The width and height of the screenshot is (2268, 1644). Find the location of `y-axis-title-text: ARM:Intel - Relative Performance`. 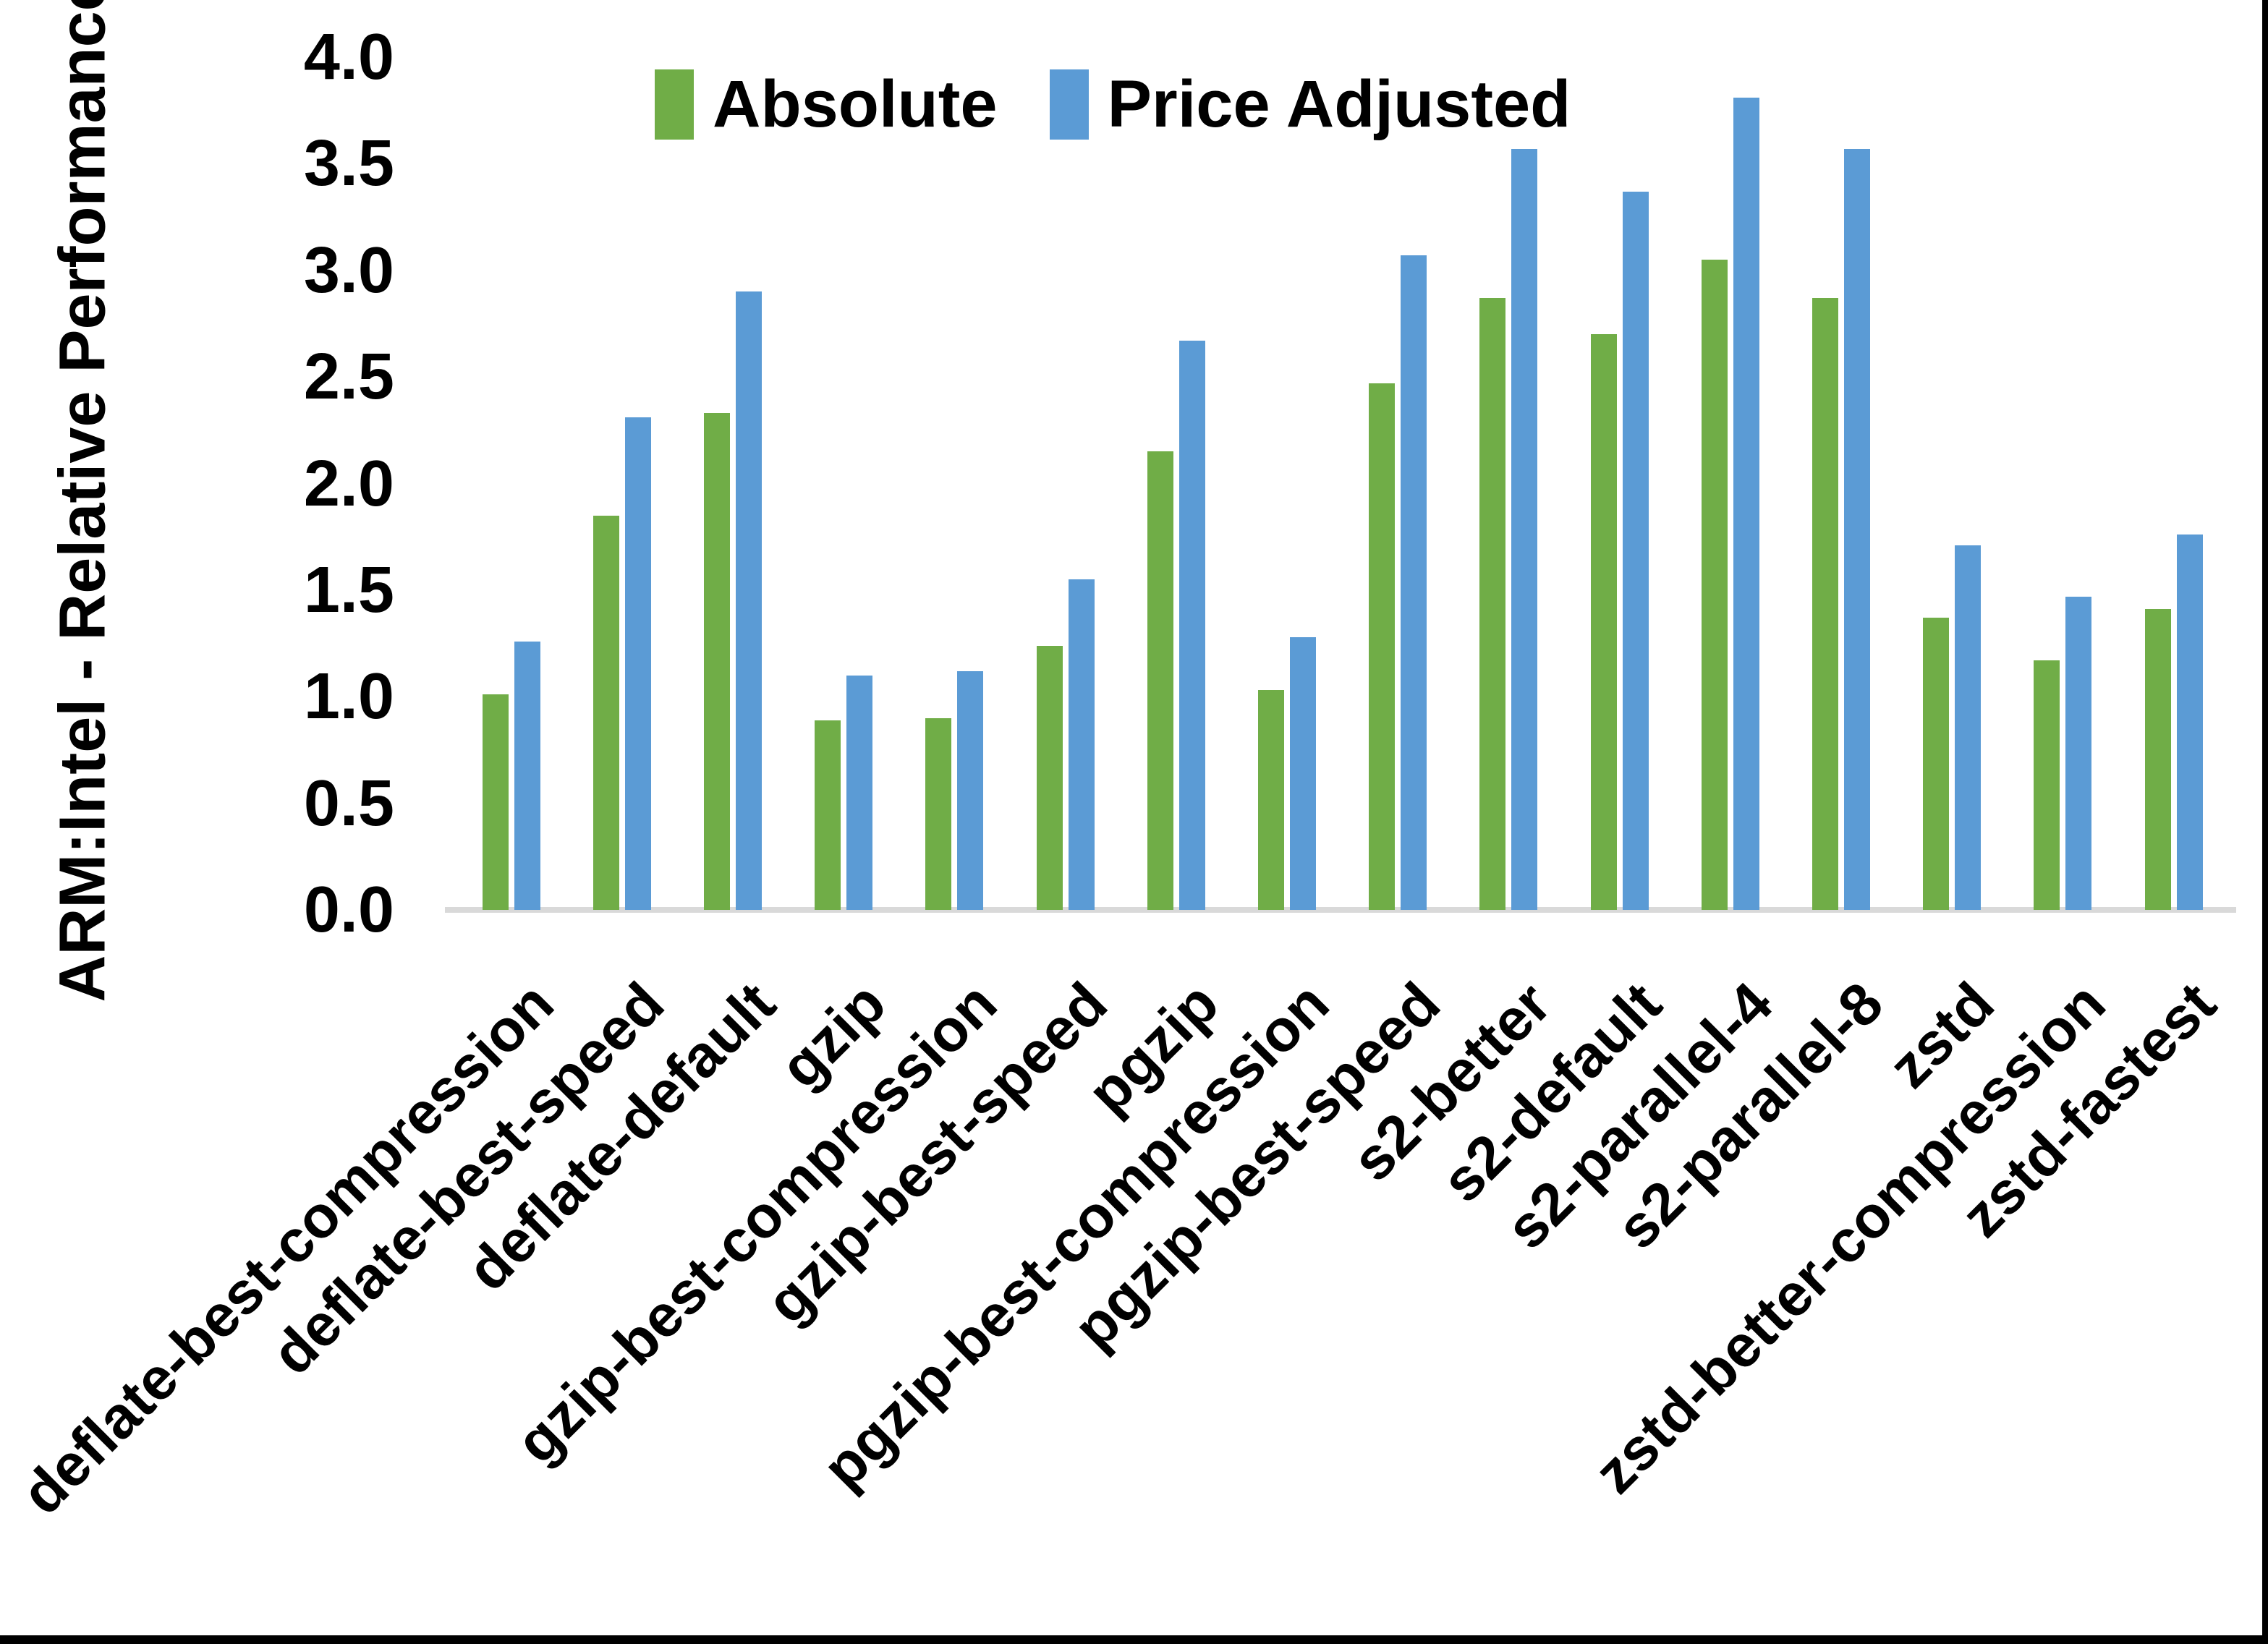

y-axis-title-text: ARM:Intel - Relative Performance is located at coordinates (82, 501).